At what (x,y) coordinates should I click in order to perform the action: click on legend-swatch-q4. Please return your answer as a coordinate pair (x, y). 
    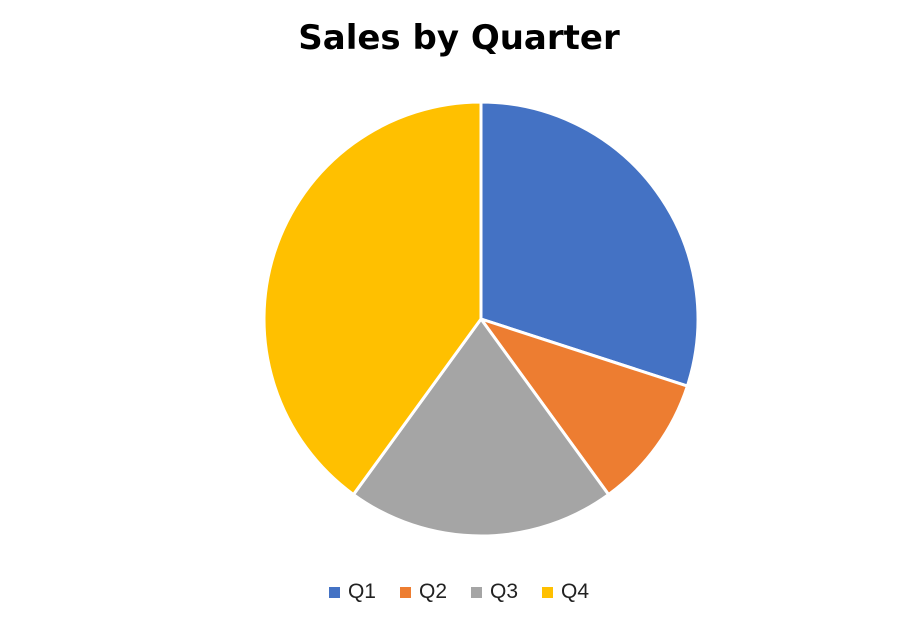
    Looking at the image, I should click on (548, 592).